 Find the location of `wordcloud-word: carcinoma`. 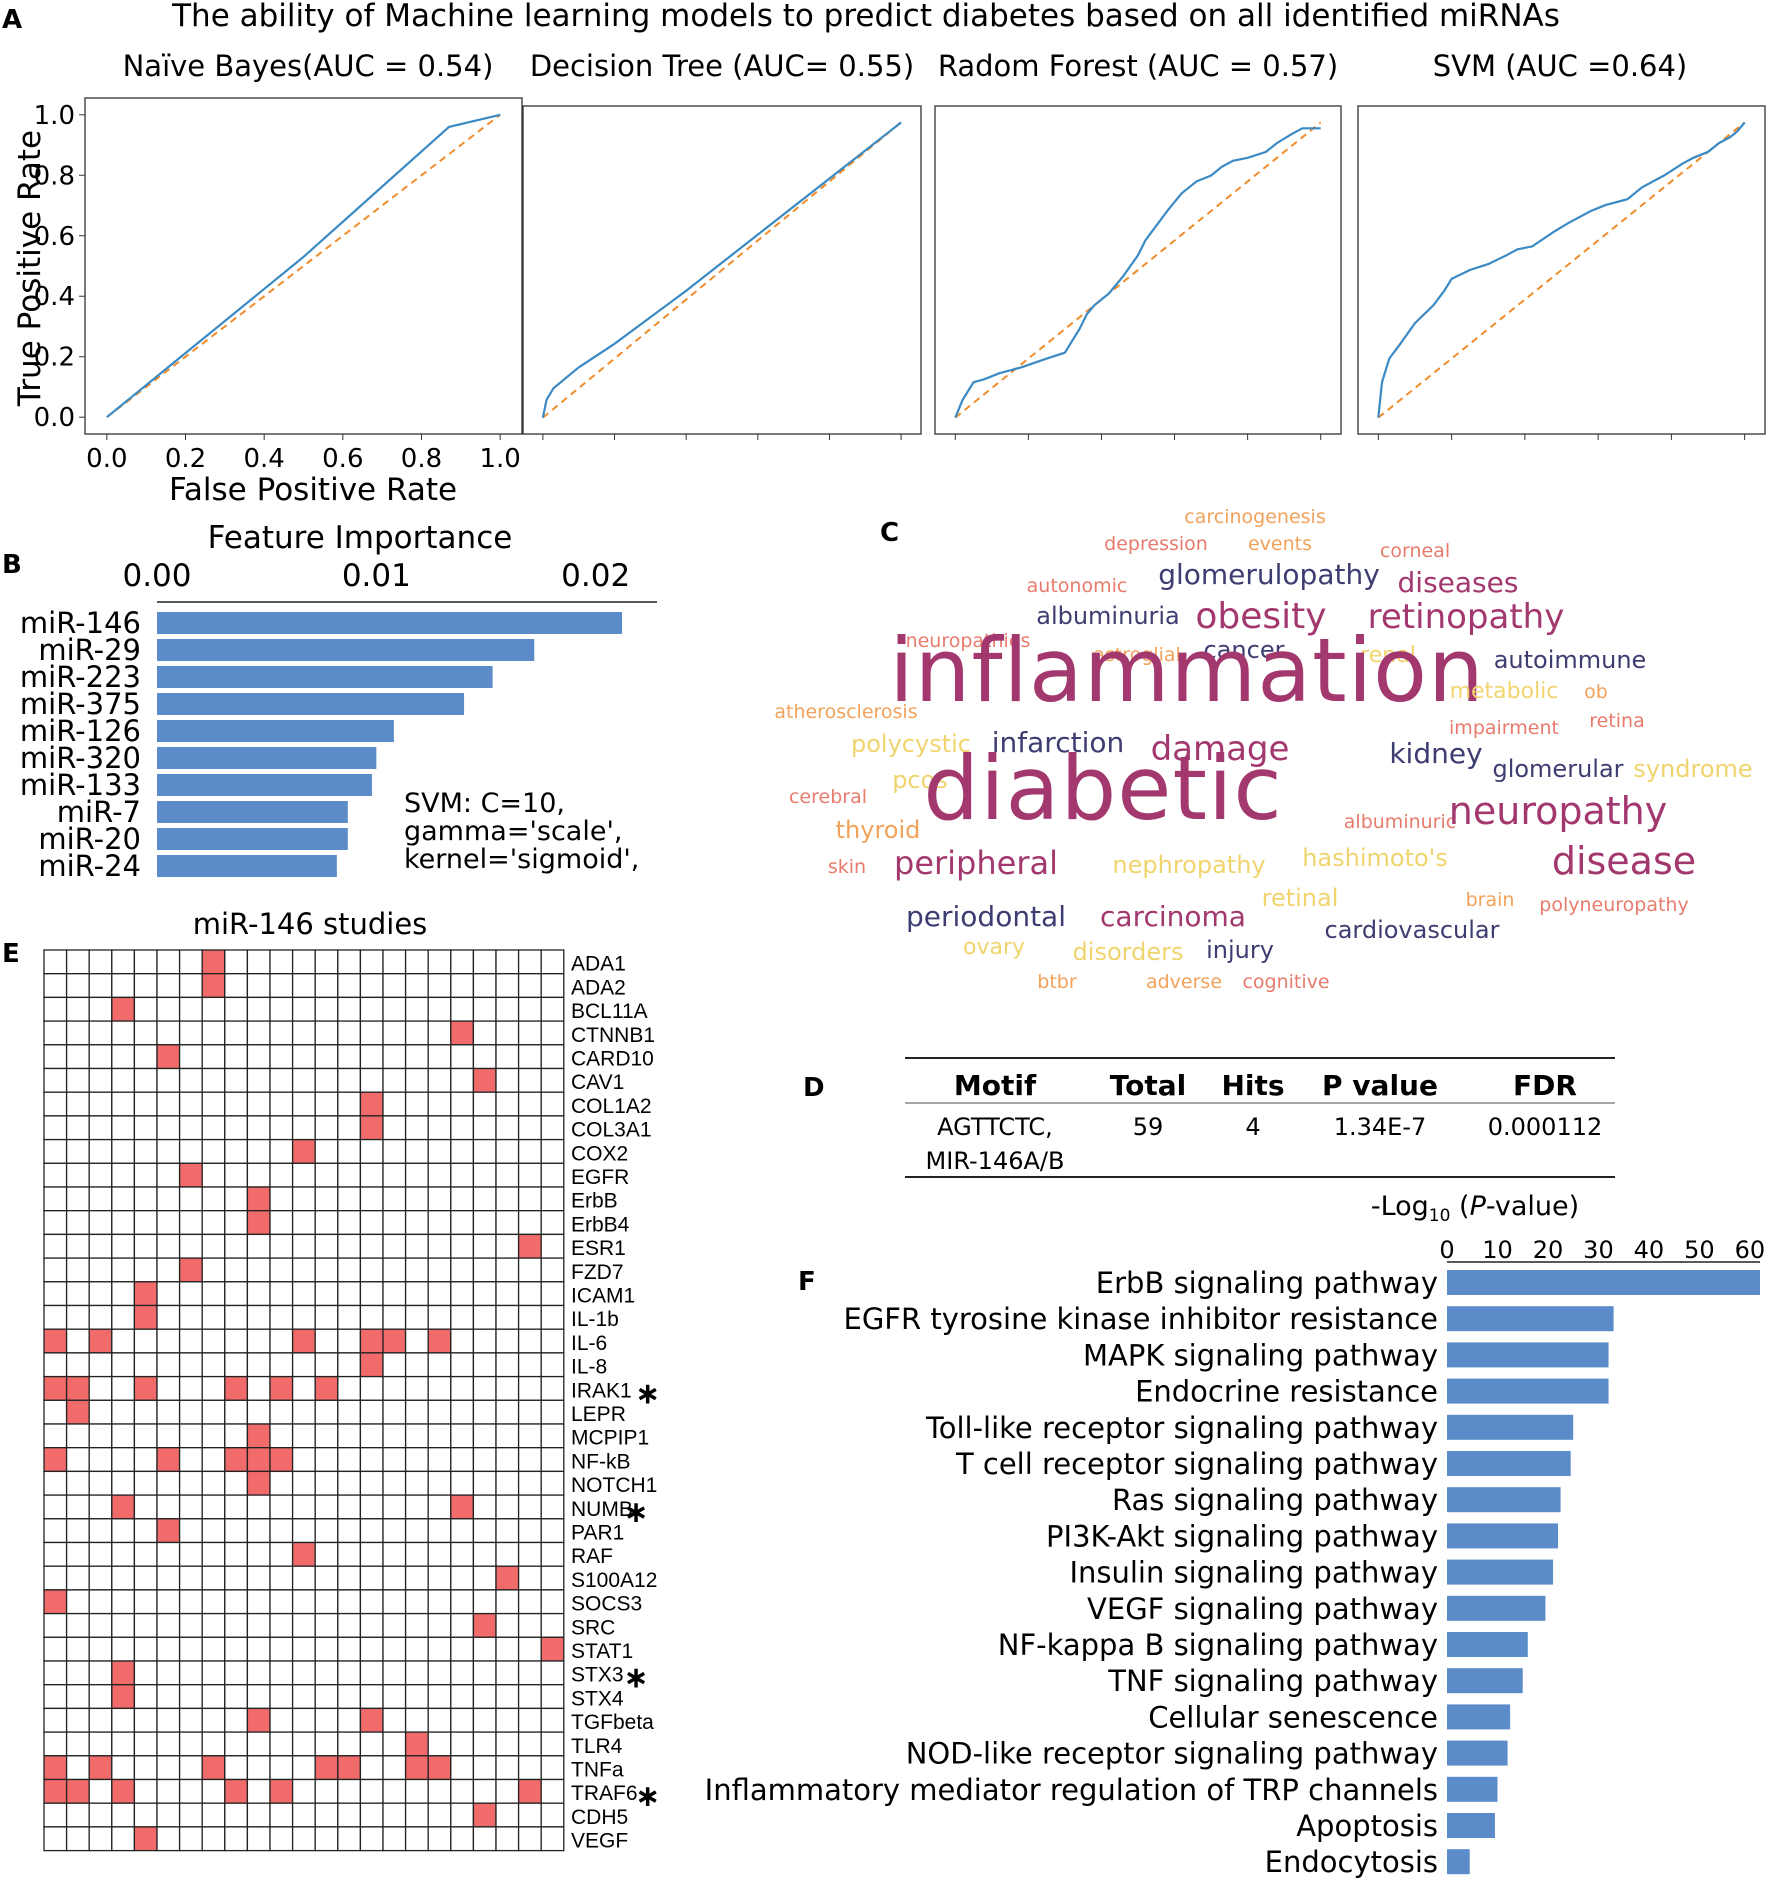

wordcloud-word: carcinoma is located at coordinates (1173, 916).